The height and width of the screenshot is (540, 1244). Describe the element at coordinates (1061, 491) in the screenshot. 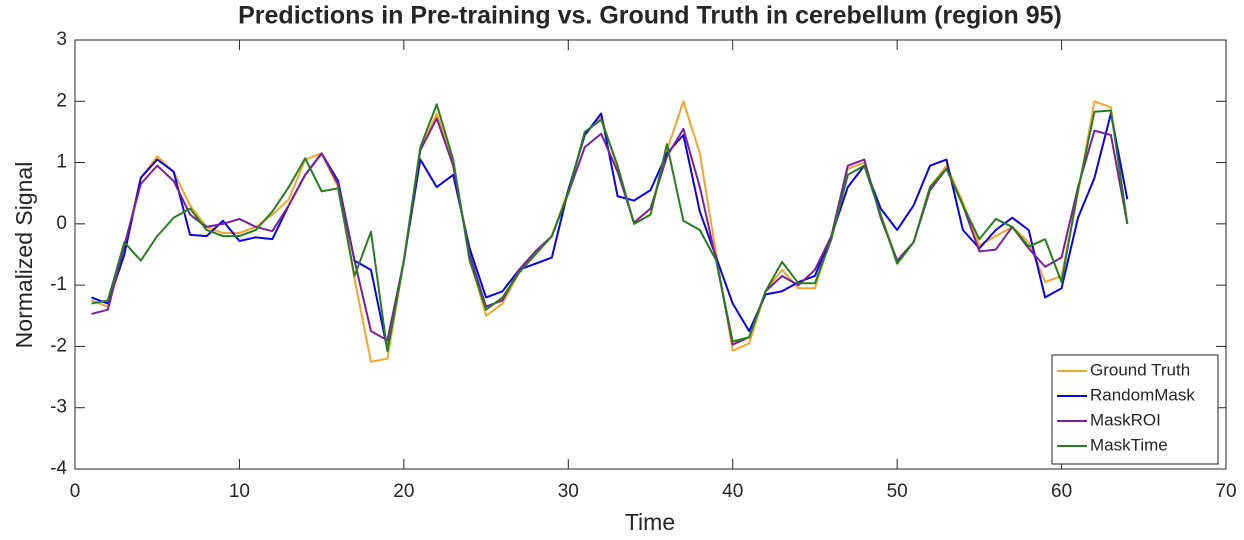

I see `x-tick-label: 60` at that location.